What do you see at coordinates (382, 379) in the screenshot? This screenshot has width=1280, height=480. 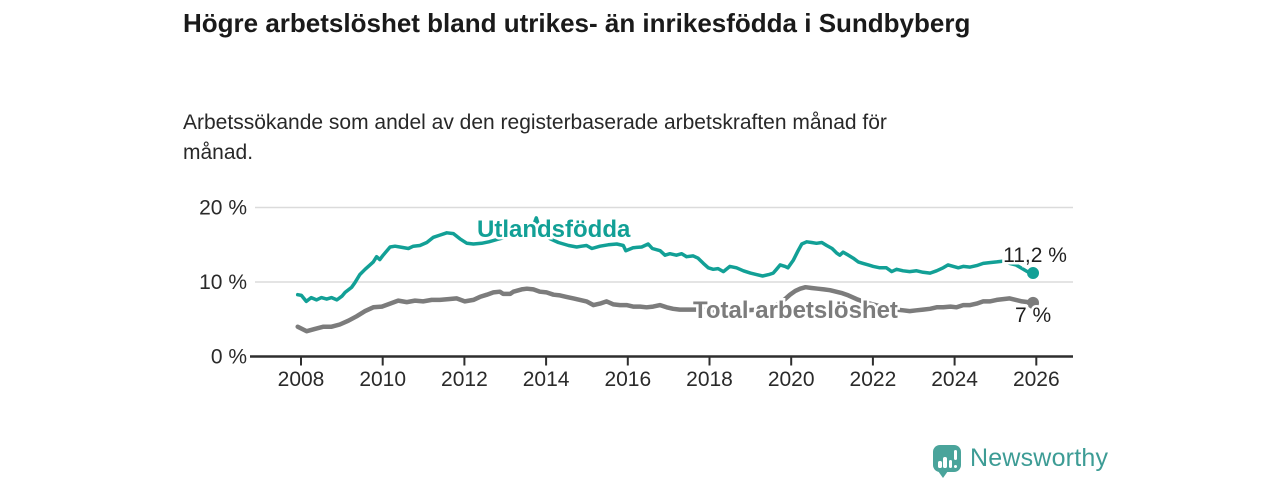 I see `x-tick-label: 2010` at bounding box center [382, 379].